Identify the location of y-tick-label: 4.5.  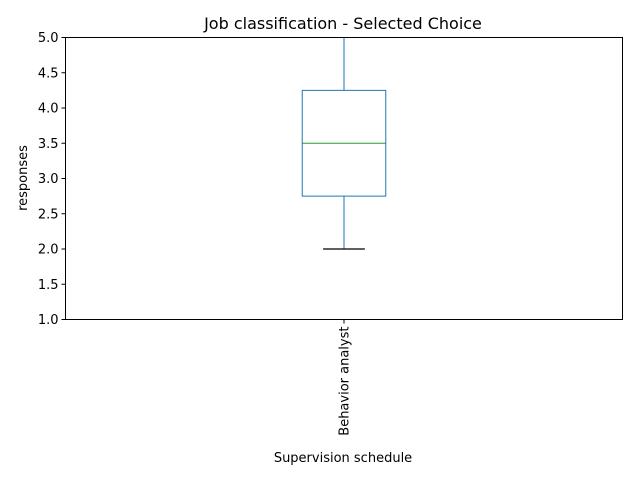
(48, 73).